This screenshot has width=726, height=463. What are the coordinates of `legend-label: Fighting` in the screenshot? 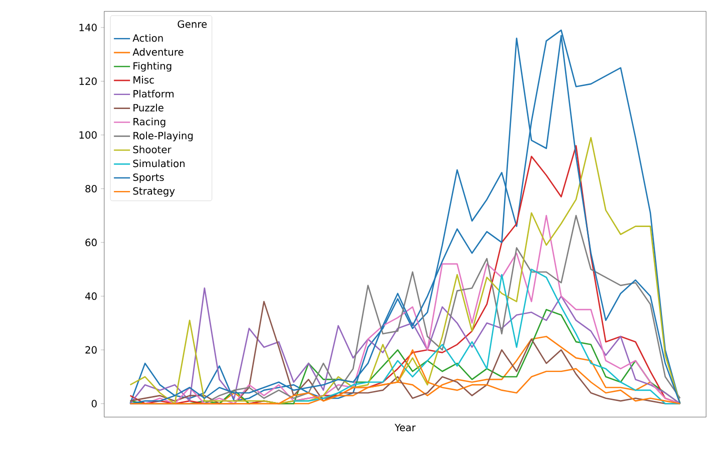 It's located at (153, 67).